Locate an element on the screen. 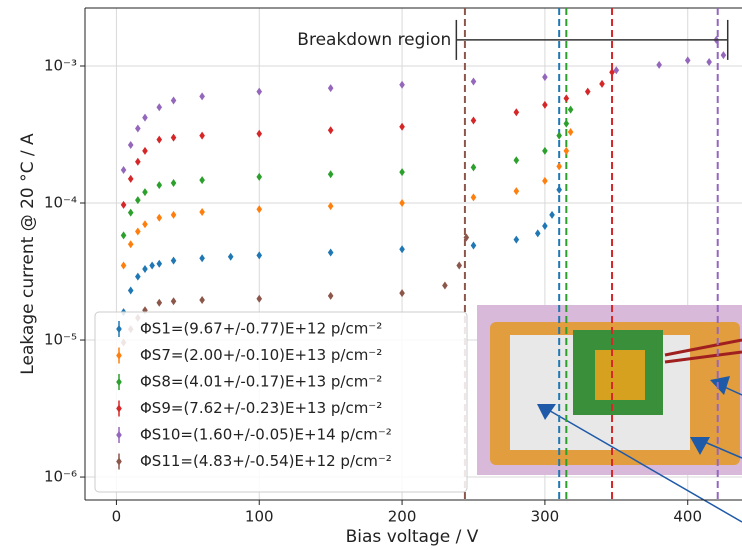 This screenshot has height=550, width=742. legend-label: ΦS1=(9.67+/-0.77)E+12 p/cm⁻² is located at coordinates (261, 329).